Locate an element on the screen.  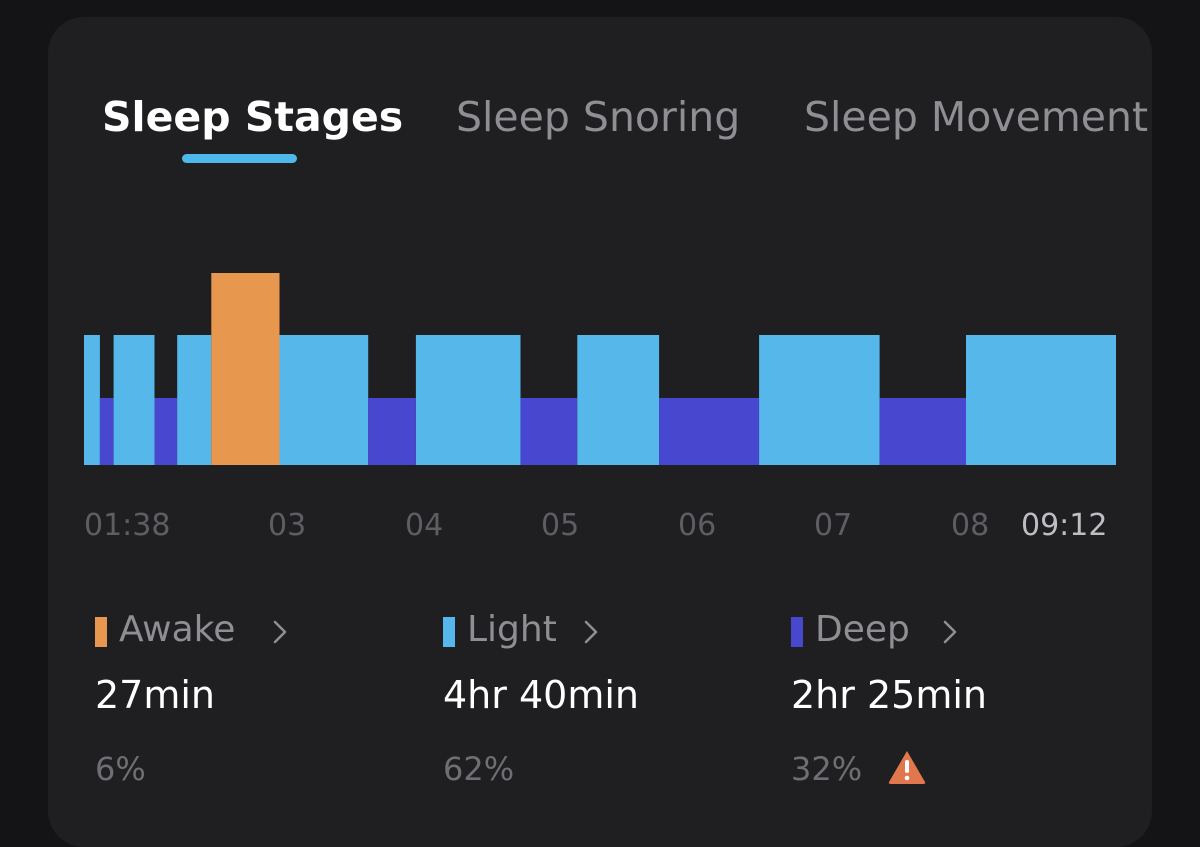
stat-percent: 32% is located at coordinates (827, 769).